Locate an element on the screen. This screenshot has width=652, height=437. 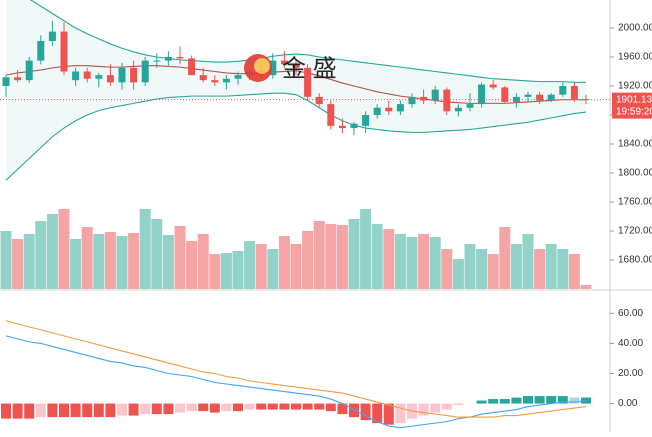
last-time: 19:59:20 is located at coordinates (634, 111).